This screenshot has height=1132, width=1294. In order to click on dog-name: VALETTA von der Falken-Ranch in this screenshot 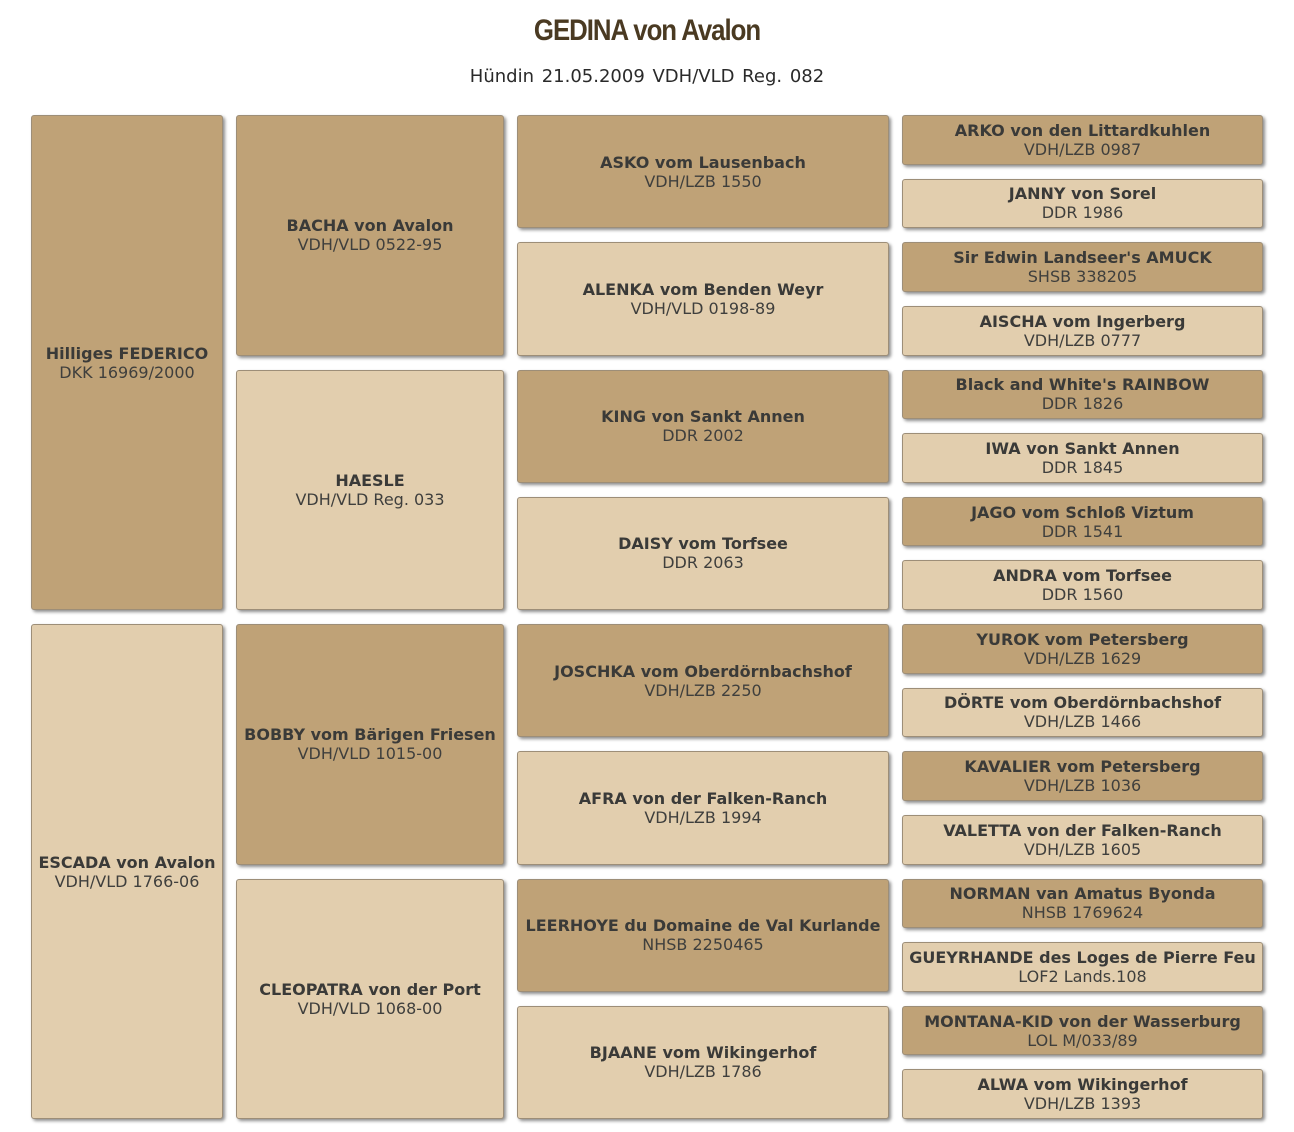, I will do `click(1082, 830)`.